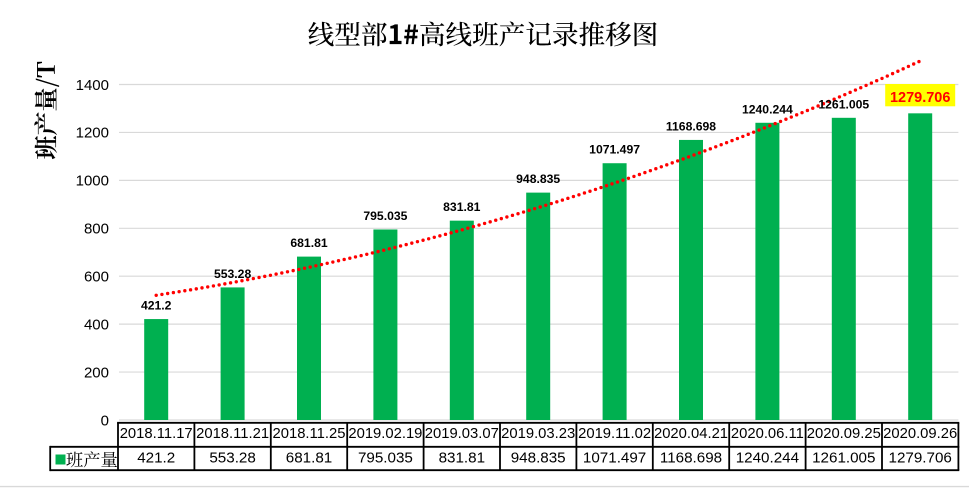  What do you see at coordinates (691, 434) in the screenshot?
I see `svg-text: 2020.04.21` at bounding box center [691, 434].